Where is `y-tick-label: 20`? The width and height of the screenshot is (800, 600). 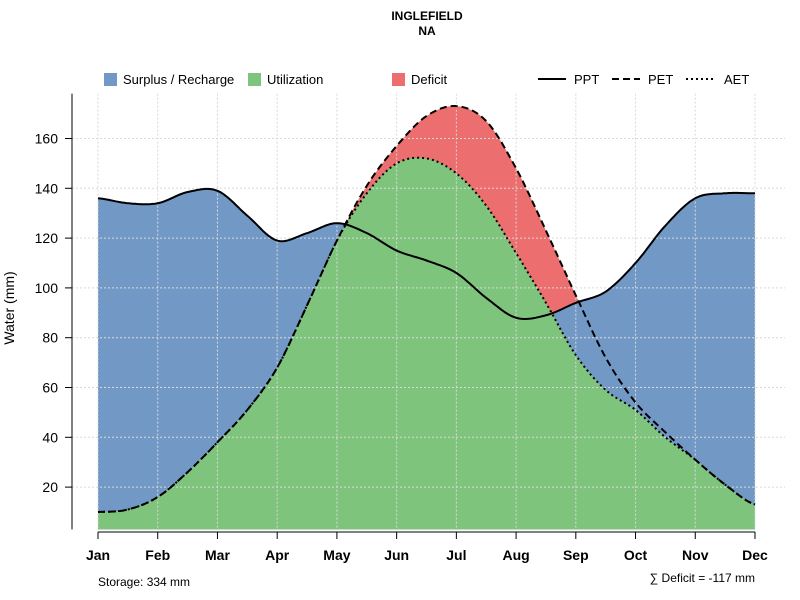 y-tick-label: 20 is located at coordinates (50, 487).